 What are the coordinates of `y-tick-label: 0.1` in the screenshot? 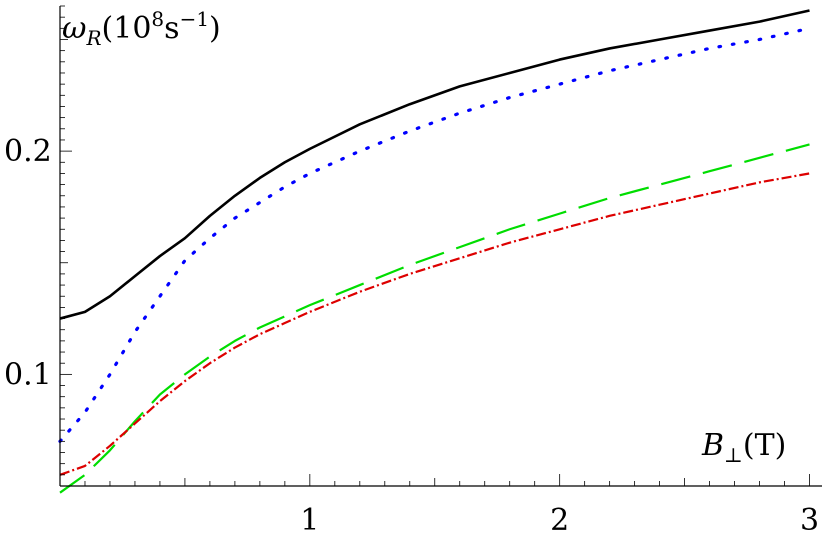 It's located at (28, 374).